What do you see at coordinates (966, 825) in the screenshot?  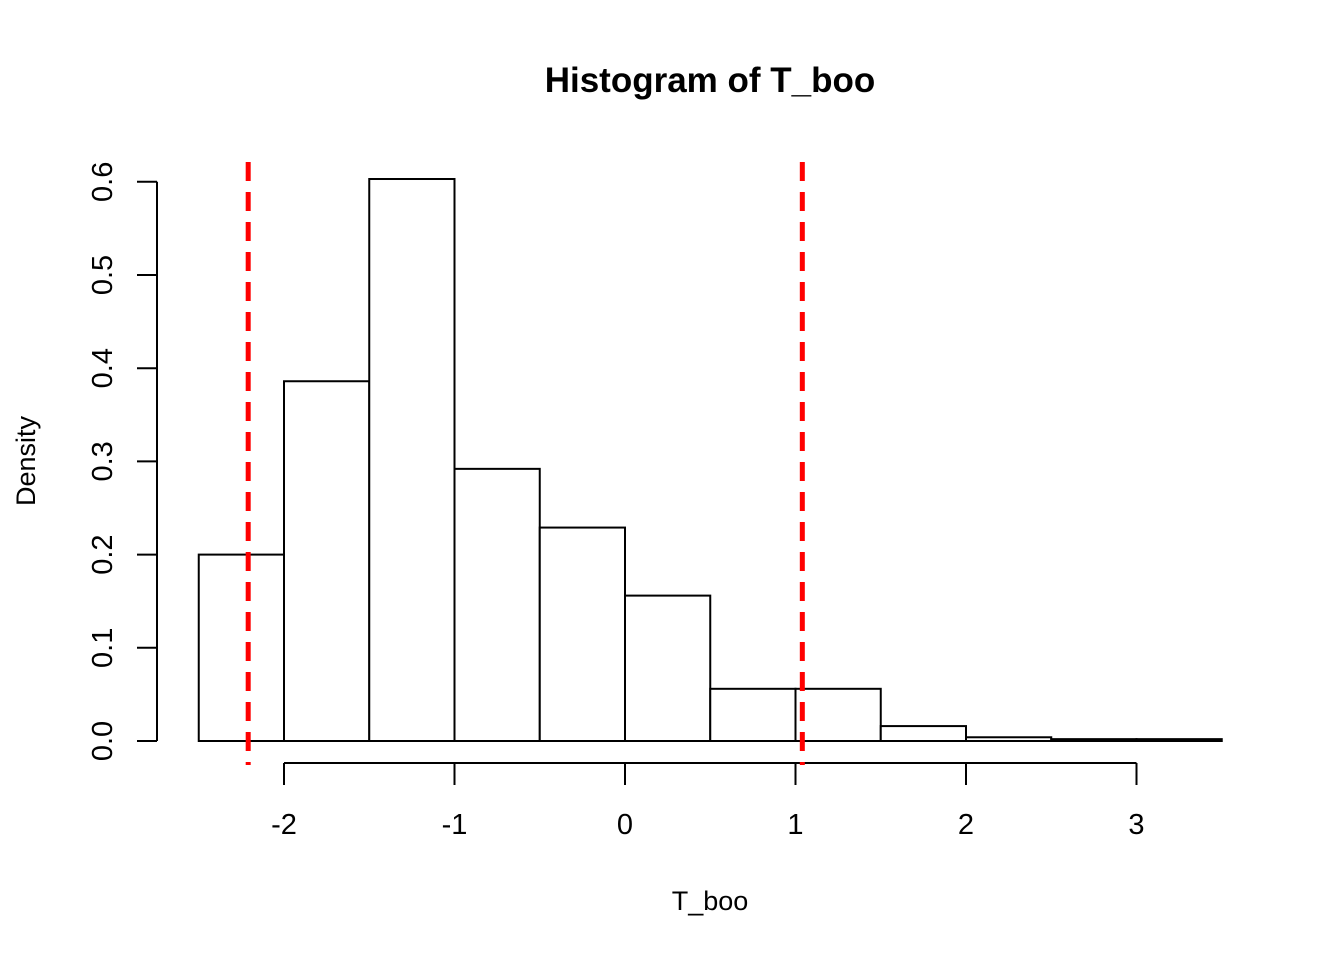 I see `x-tick-label-4: 2` at bounding box center [966, 825].